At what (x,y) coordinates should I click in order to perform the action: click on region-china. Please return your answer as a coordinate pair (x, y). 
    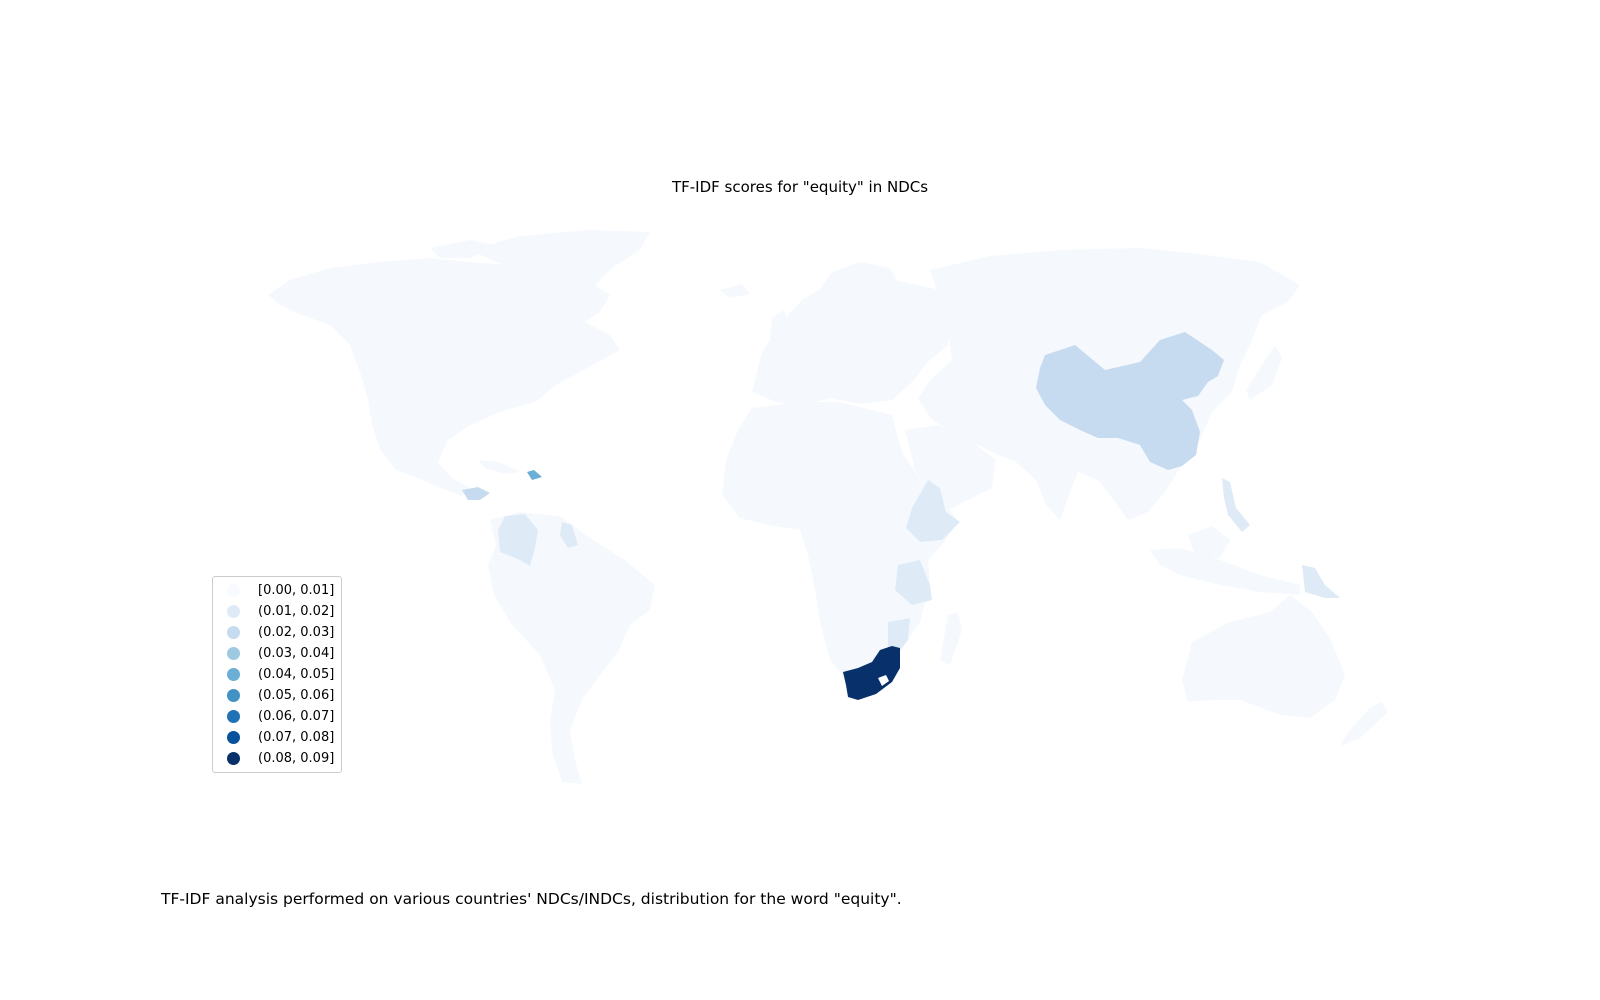
    Looking at the image, I should click on (1130, 401).